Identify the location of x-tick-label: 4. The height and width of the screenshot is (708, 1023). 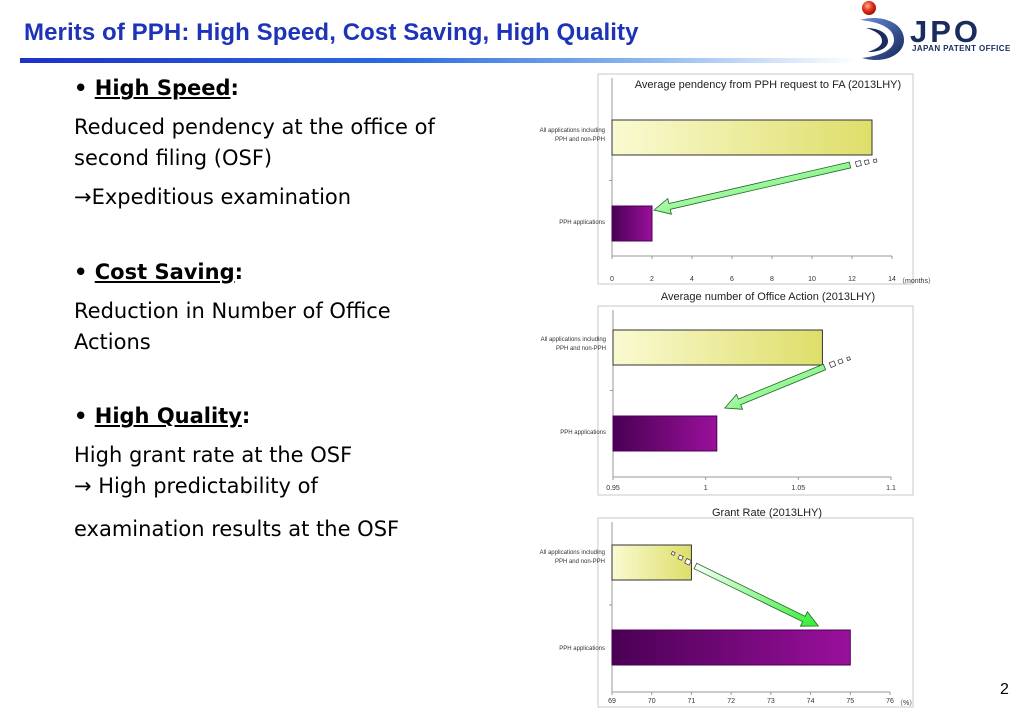
(692, 279).